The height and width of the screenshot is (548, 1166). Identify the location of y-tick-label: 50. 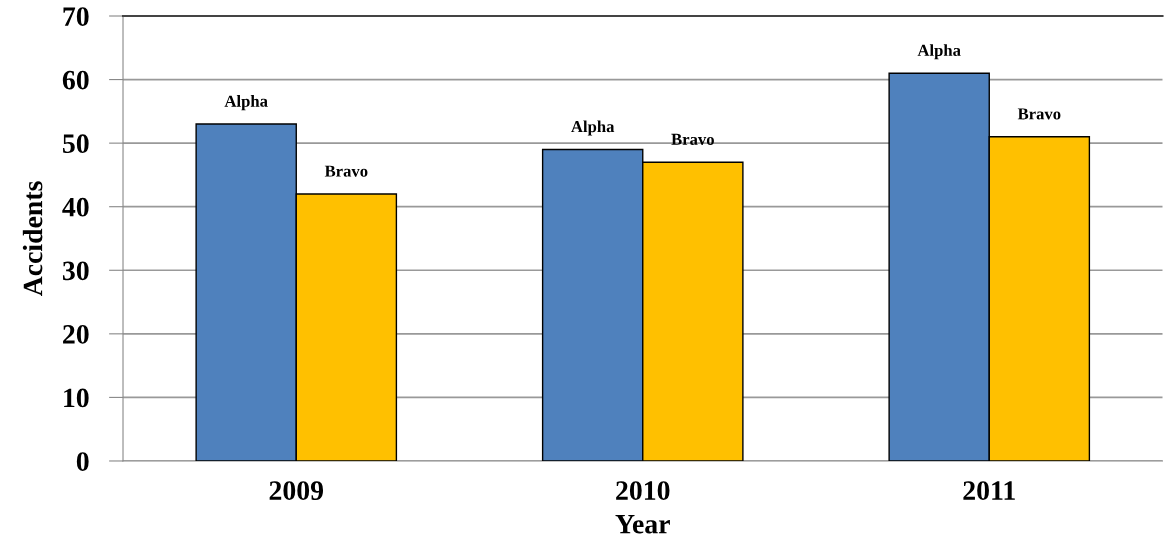
(76, 144).